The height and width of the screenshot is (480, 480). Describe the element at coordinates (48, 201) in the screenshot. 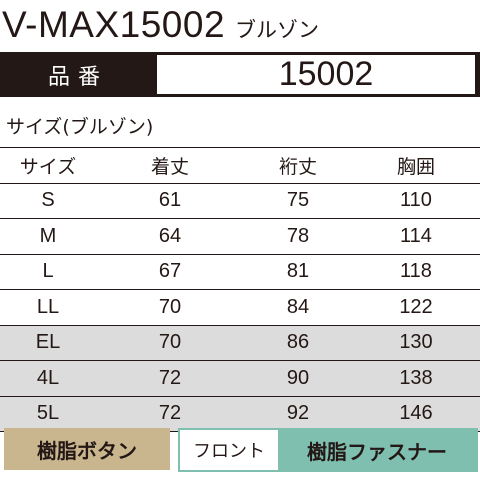

I see `size-cell: S` at that location.